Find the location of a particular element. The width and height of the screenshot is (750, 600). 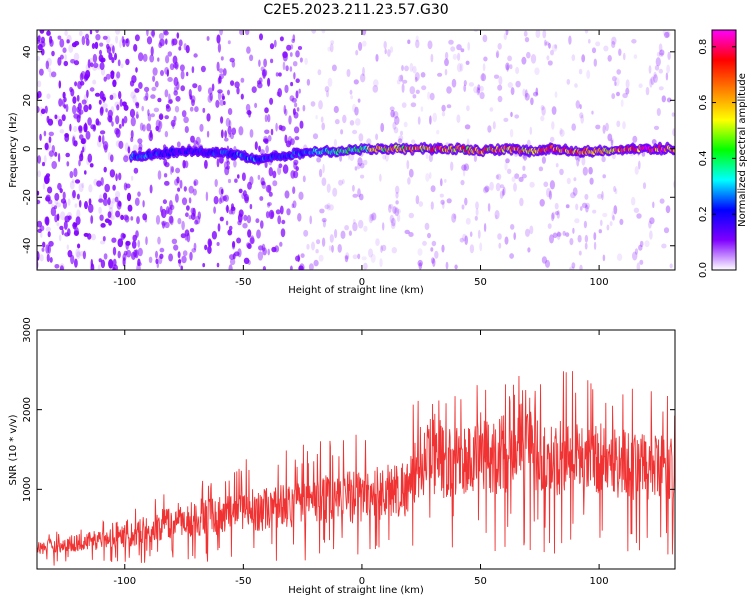

colorbar-frame is located at coordinates (724, 150).